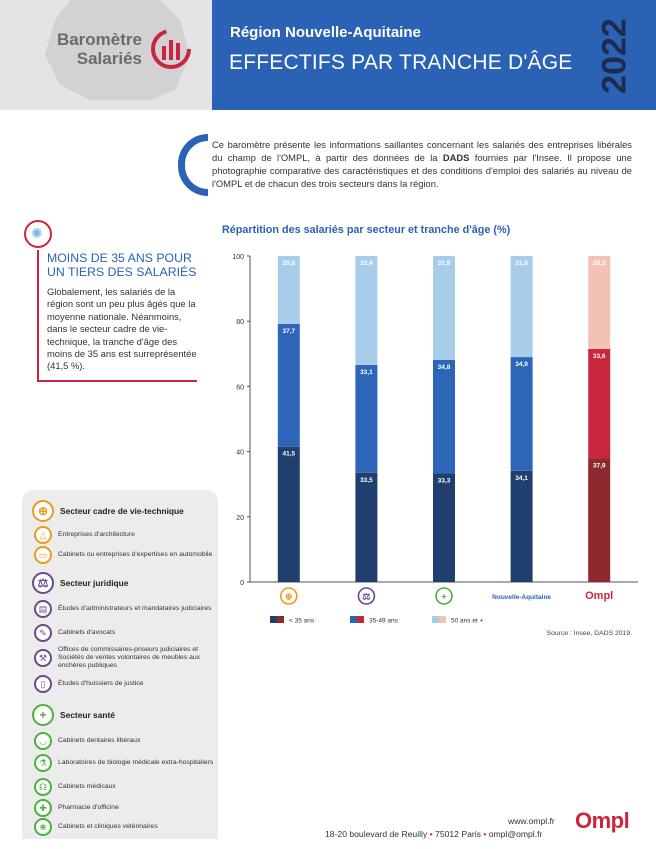 The height and width of the screenshot is (849, 656). What do you see at coordinates (240, 518) in the screenshot?
I see `y-tick-label: 20` at bounding box center [240, 518].